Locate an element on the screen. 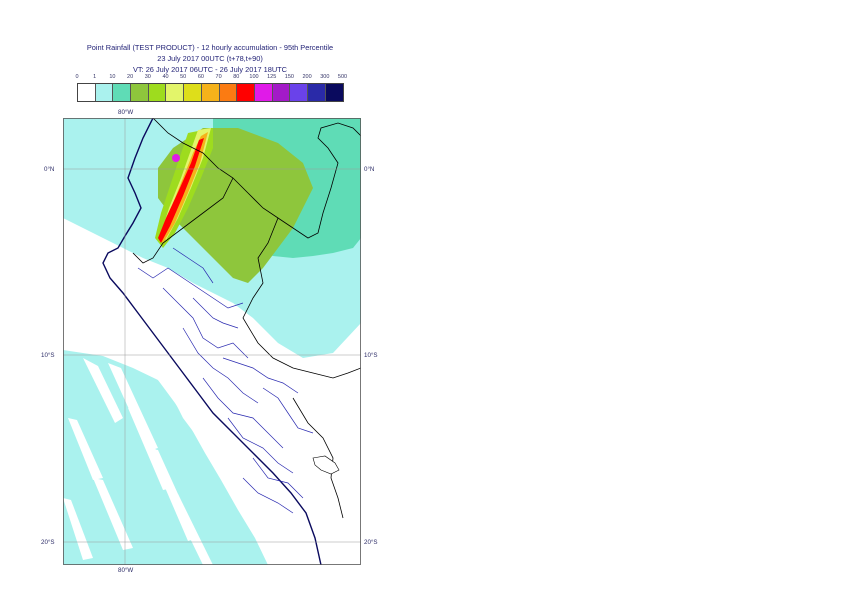 The width and height of the screenshot is (842, 596). legend-tick-label: 20 is located at coordinates (130, 77).